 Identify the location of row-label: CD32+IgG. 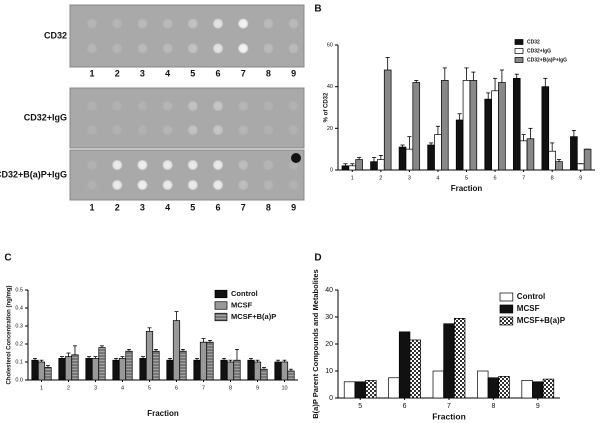
(45, 117).